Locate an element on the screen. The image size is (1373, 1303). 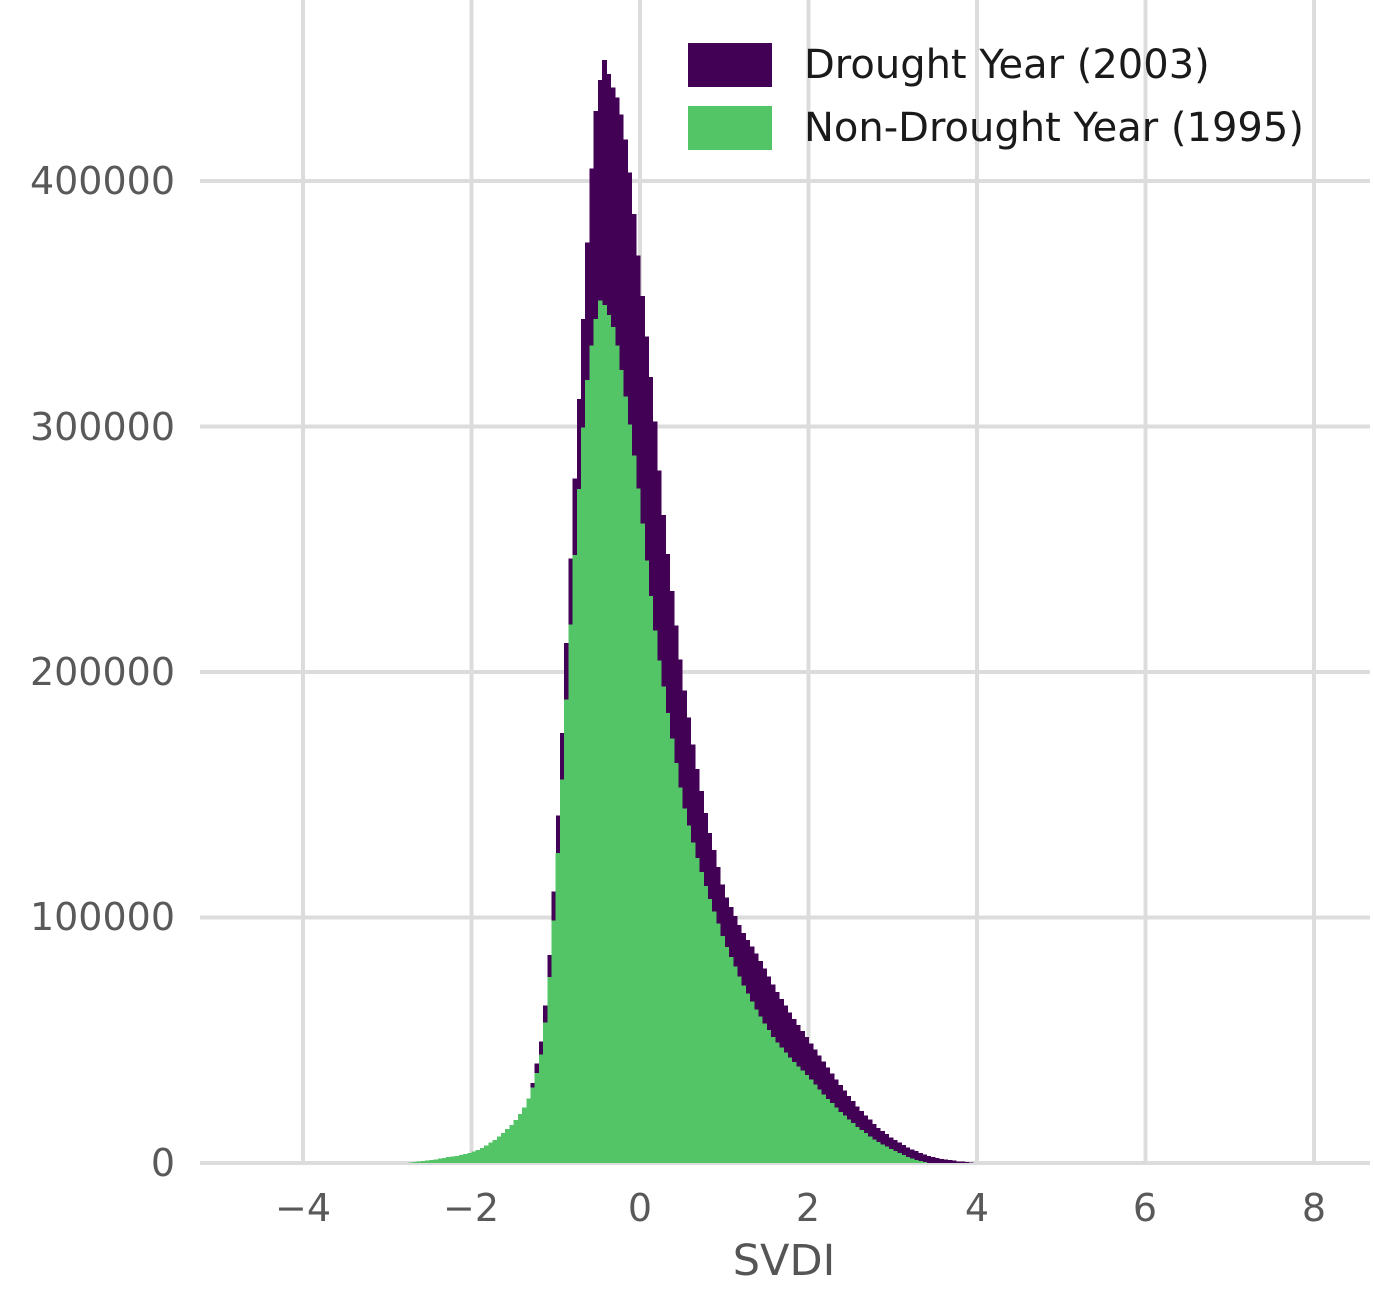
y-tick-label: 100000 is located at coordinates (102, 917).